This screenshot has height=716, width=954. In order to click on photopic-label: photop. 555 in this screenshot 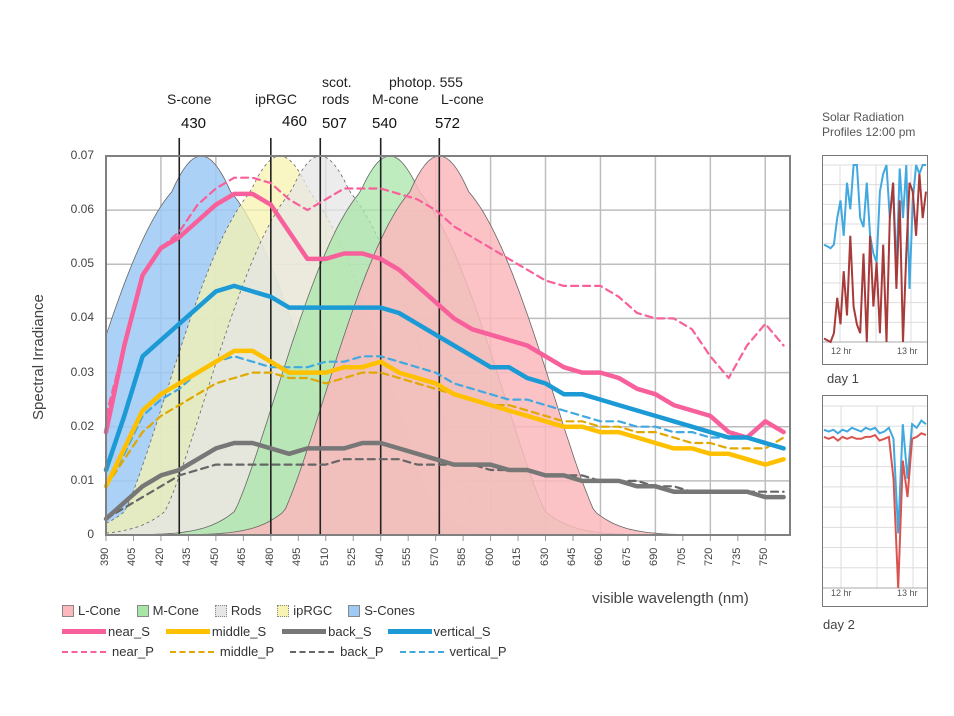, I will do `click(426, 82)`.